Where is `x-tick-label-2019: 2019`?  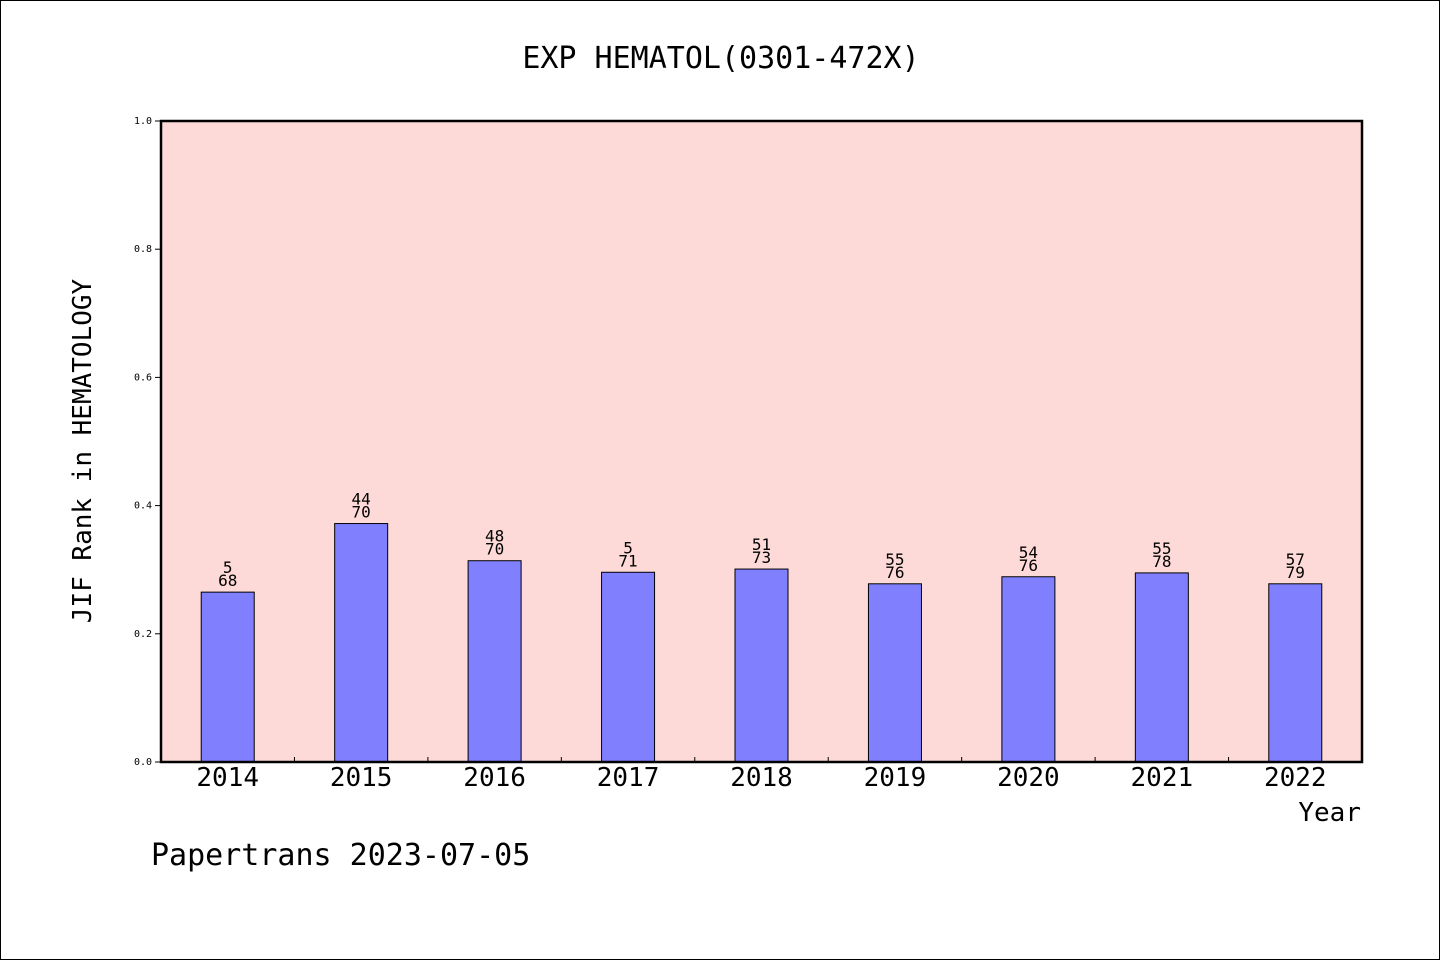 x-tick-label-2019: 2019 is located at coordinates (895, 778).